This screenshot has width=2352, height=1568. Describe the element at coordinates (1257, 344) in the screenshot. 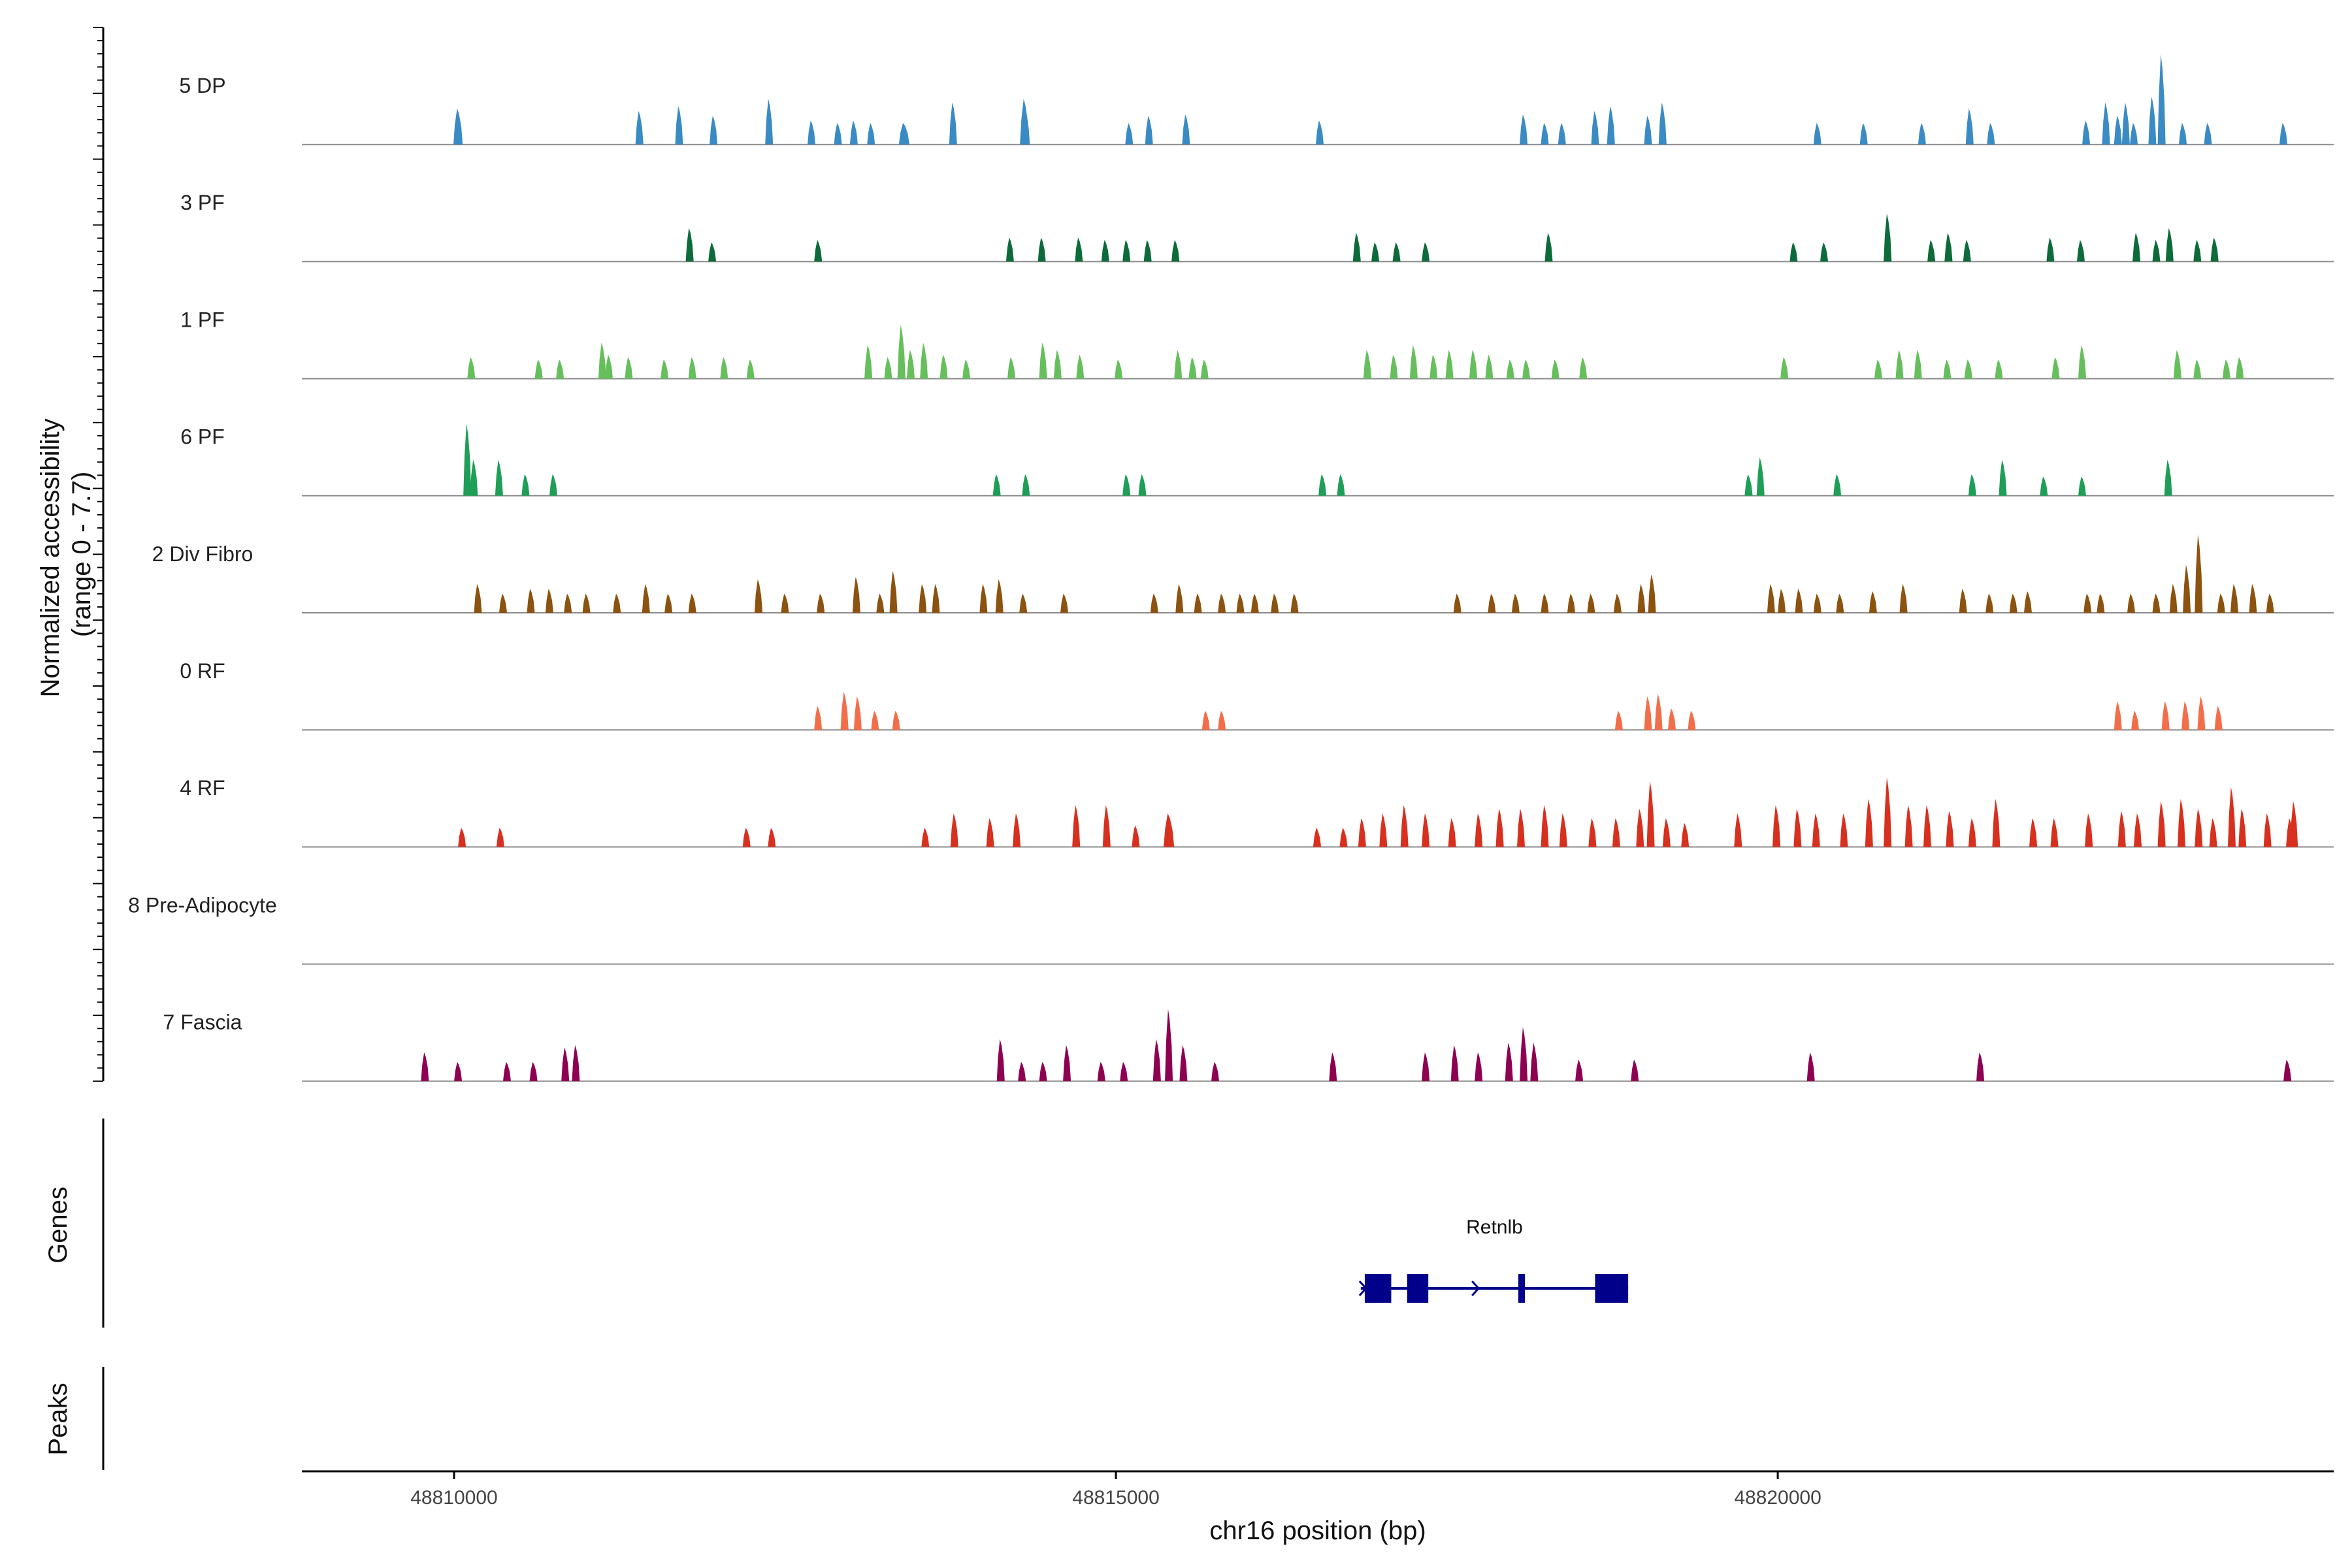

I see `track-1-pf: 1 PF` at that location.